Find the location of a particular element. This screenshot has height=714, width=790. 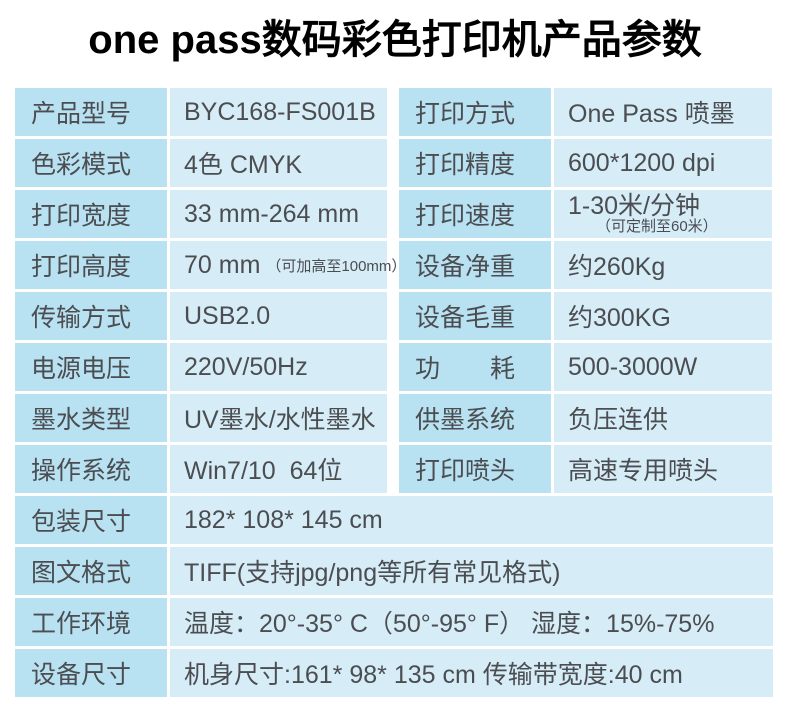

spec-row: 色彩模式 4色 CMYK 打印精度 600*1200 dpi is located at coordinates (394, 163).